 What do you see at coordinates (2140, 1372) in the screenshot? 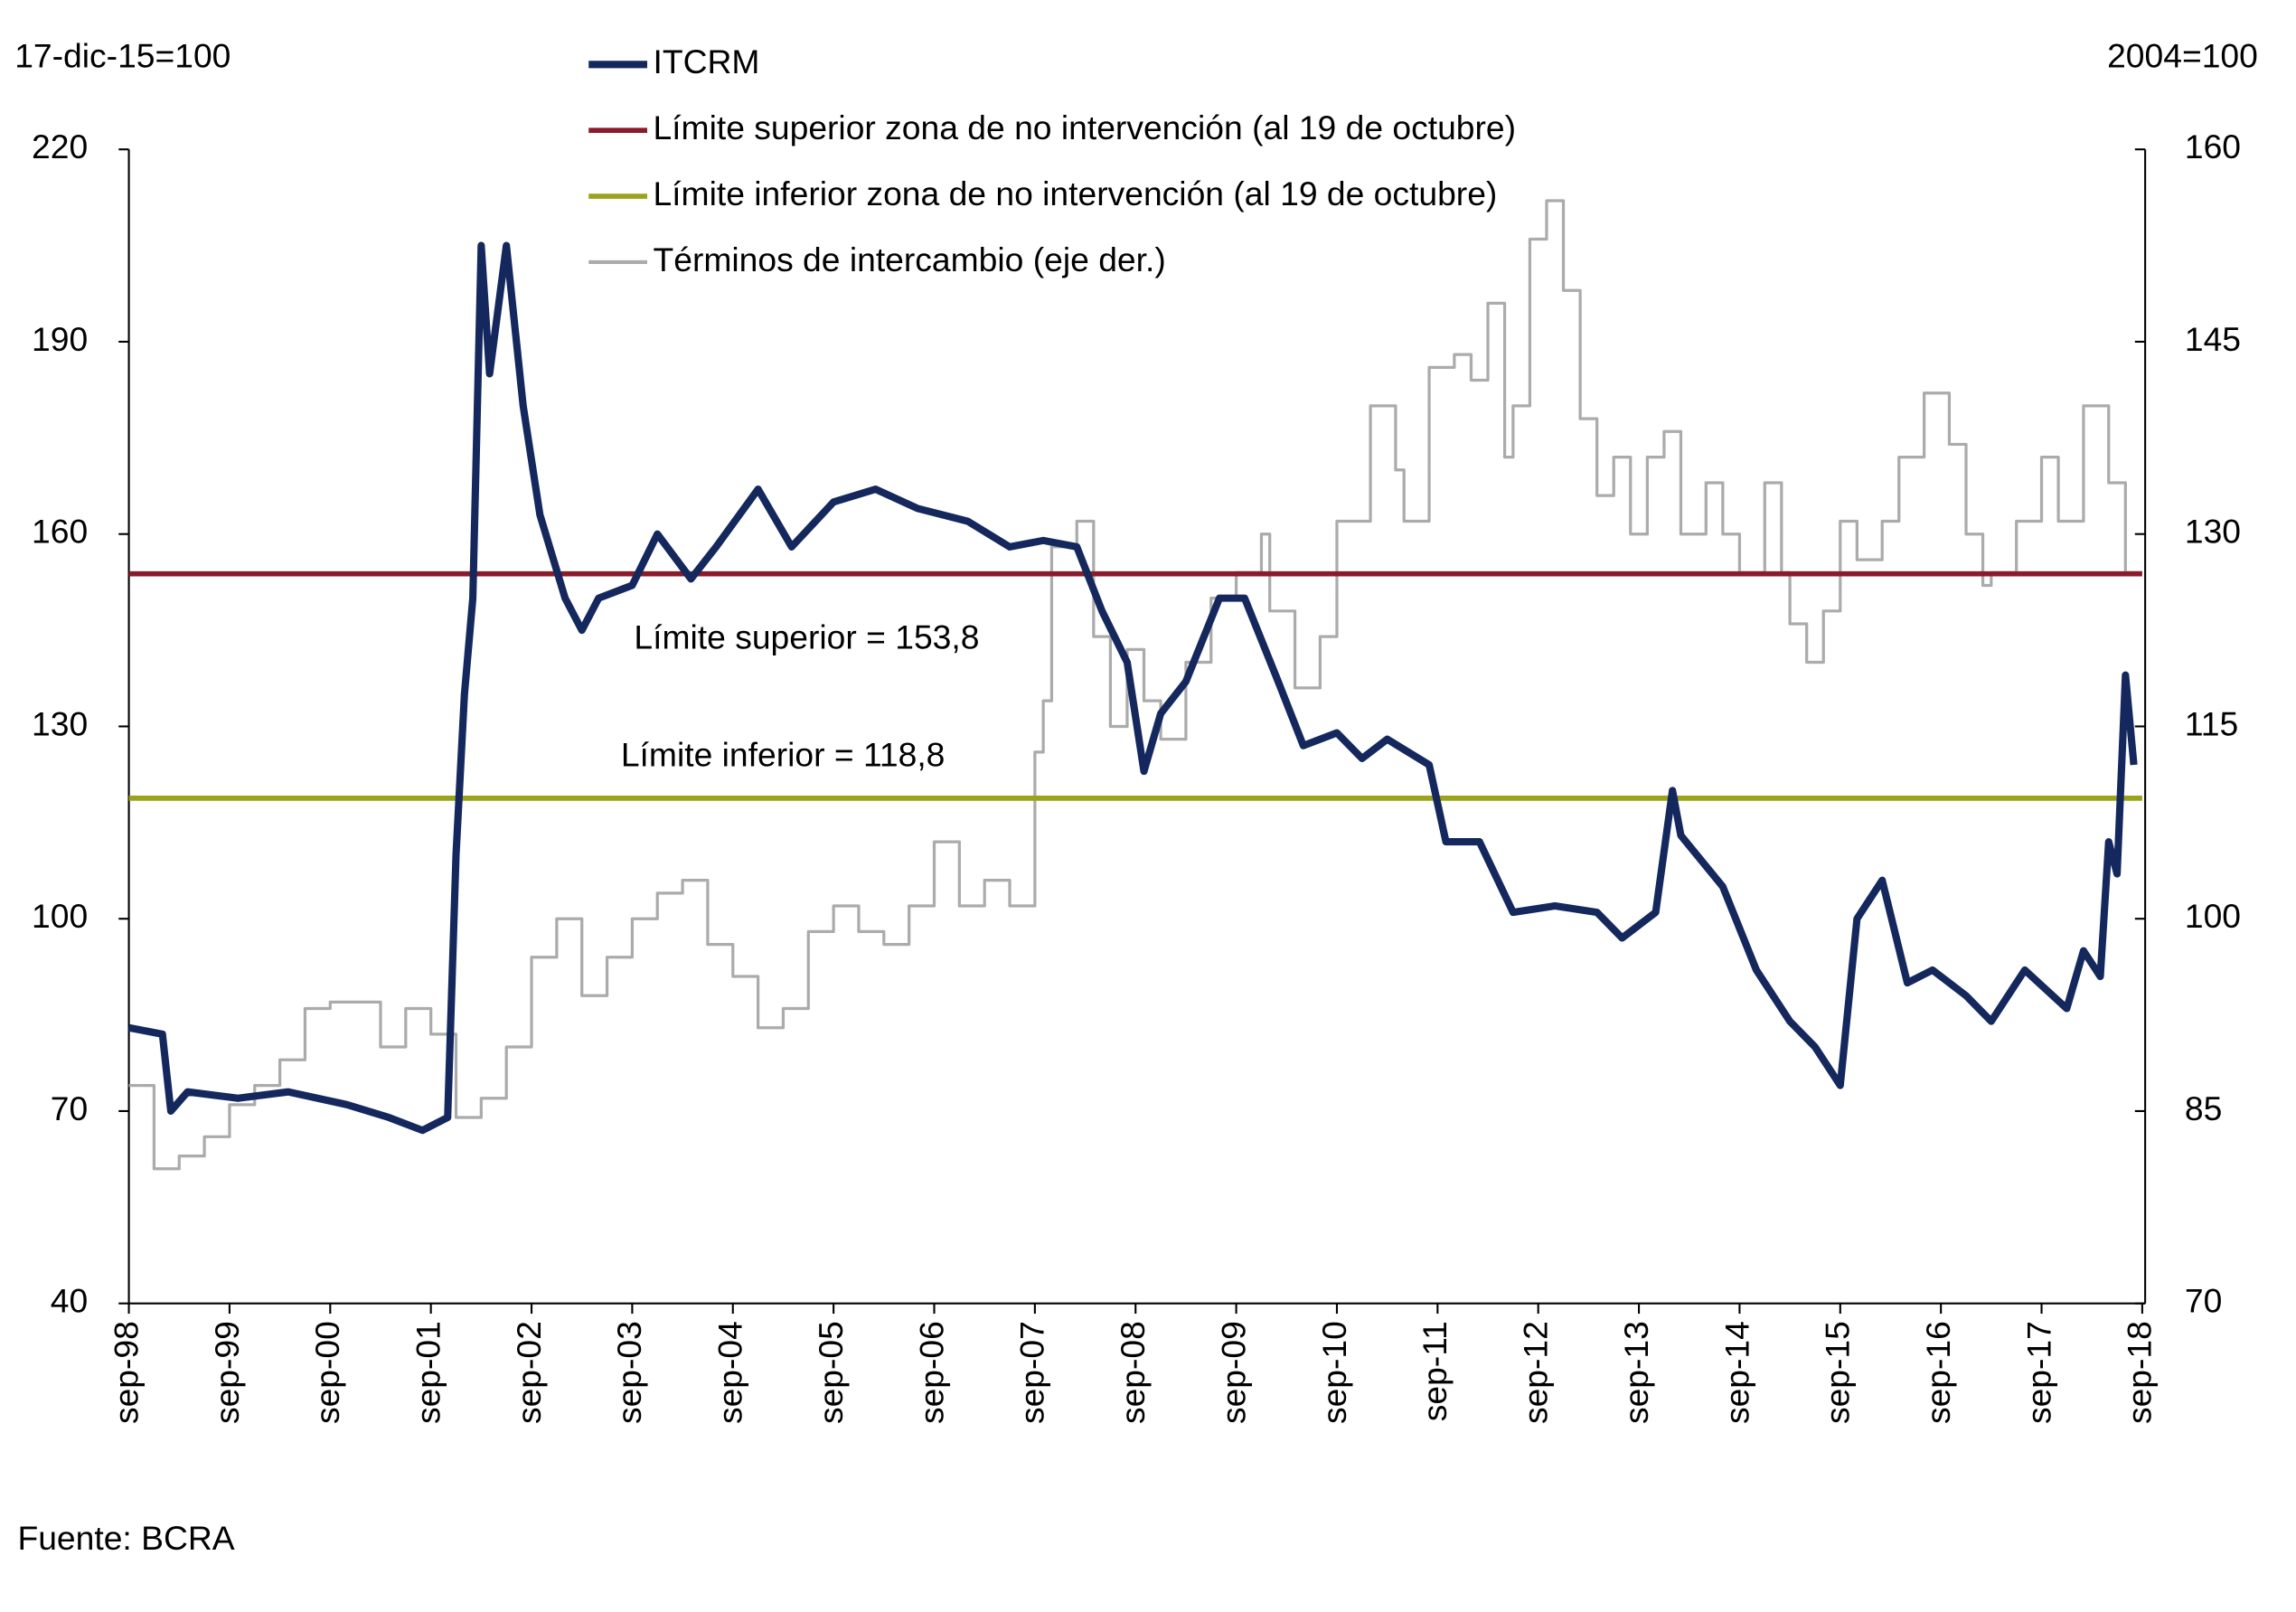
I see `x-tick-label: sep-18` at bounding box center [2140, 1372].